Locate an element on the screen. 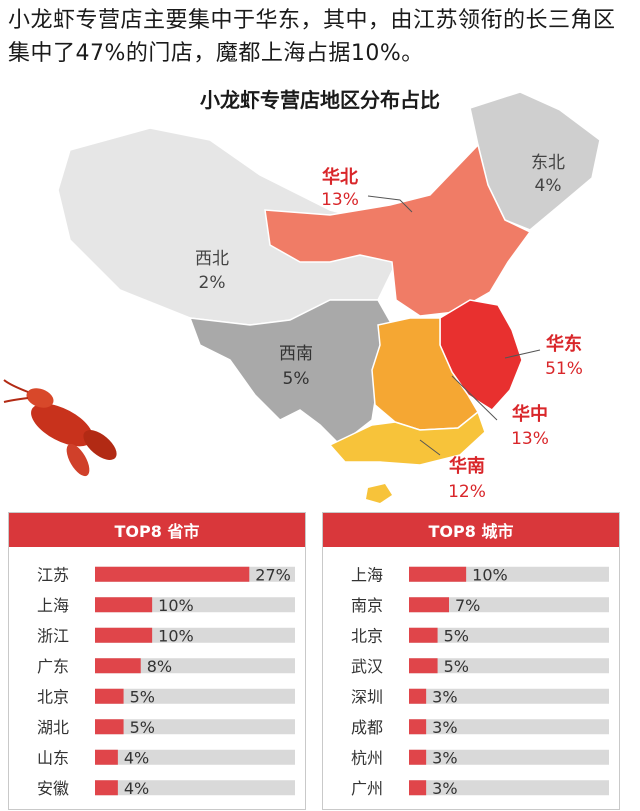 Image resolution: width=640 pixels, height=811 pixels. region-label-dongbei: 东北 is located at coordinates (548, 163).